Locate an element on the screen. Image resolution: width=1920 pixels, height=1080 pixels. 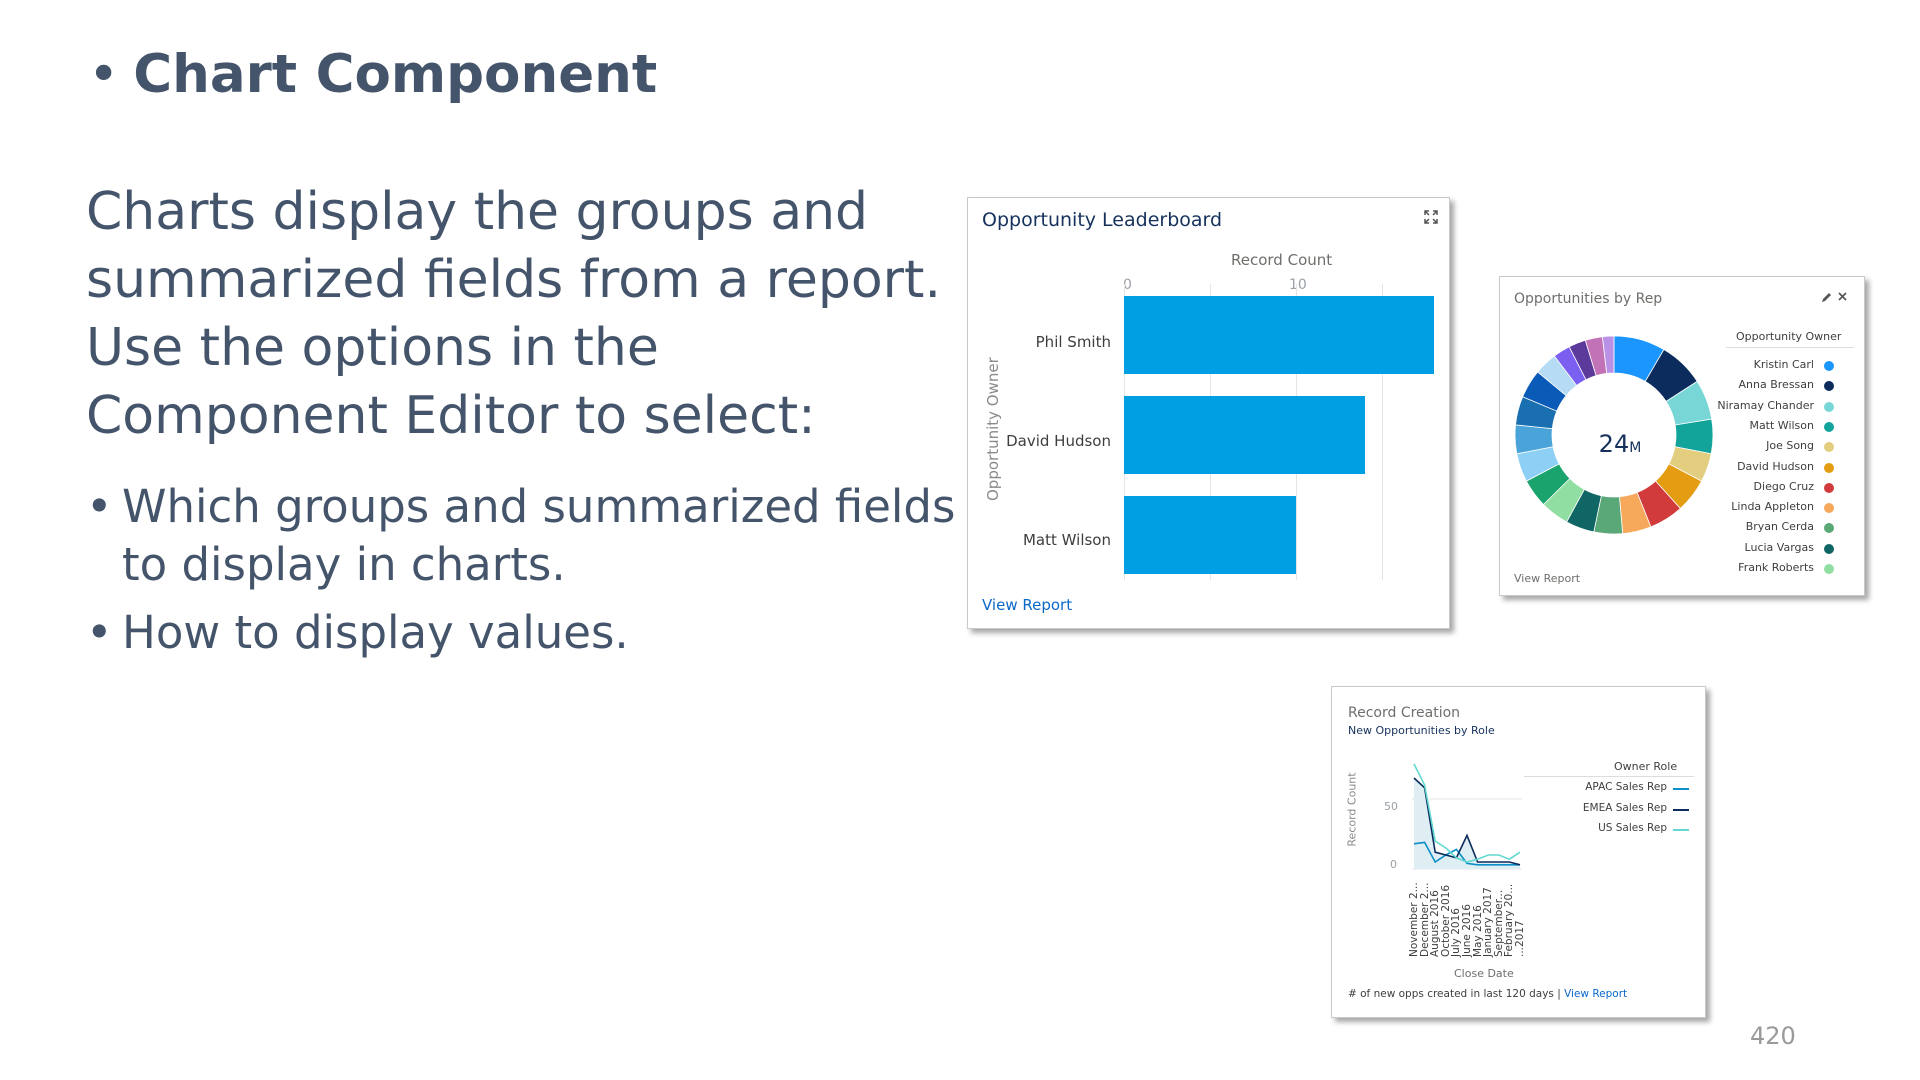
legend-label: Diego Cruz is located at coordinates (1783, 486).